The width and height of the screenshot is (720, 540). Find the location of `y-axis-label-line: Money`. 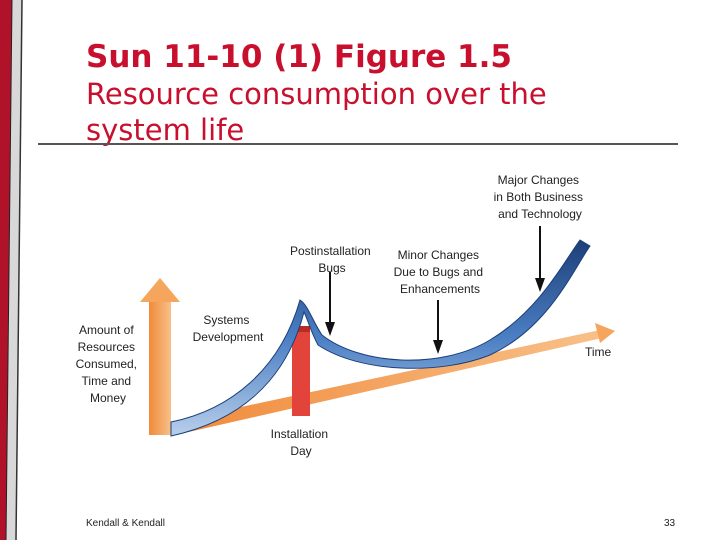

y-axis-label-line: Money is located at coordinates (108, 398).